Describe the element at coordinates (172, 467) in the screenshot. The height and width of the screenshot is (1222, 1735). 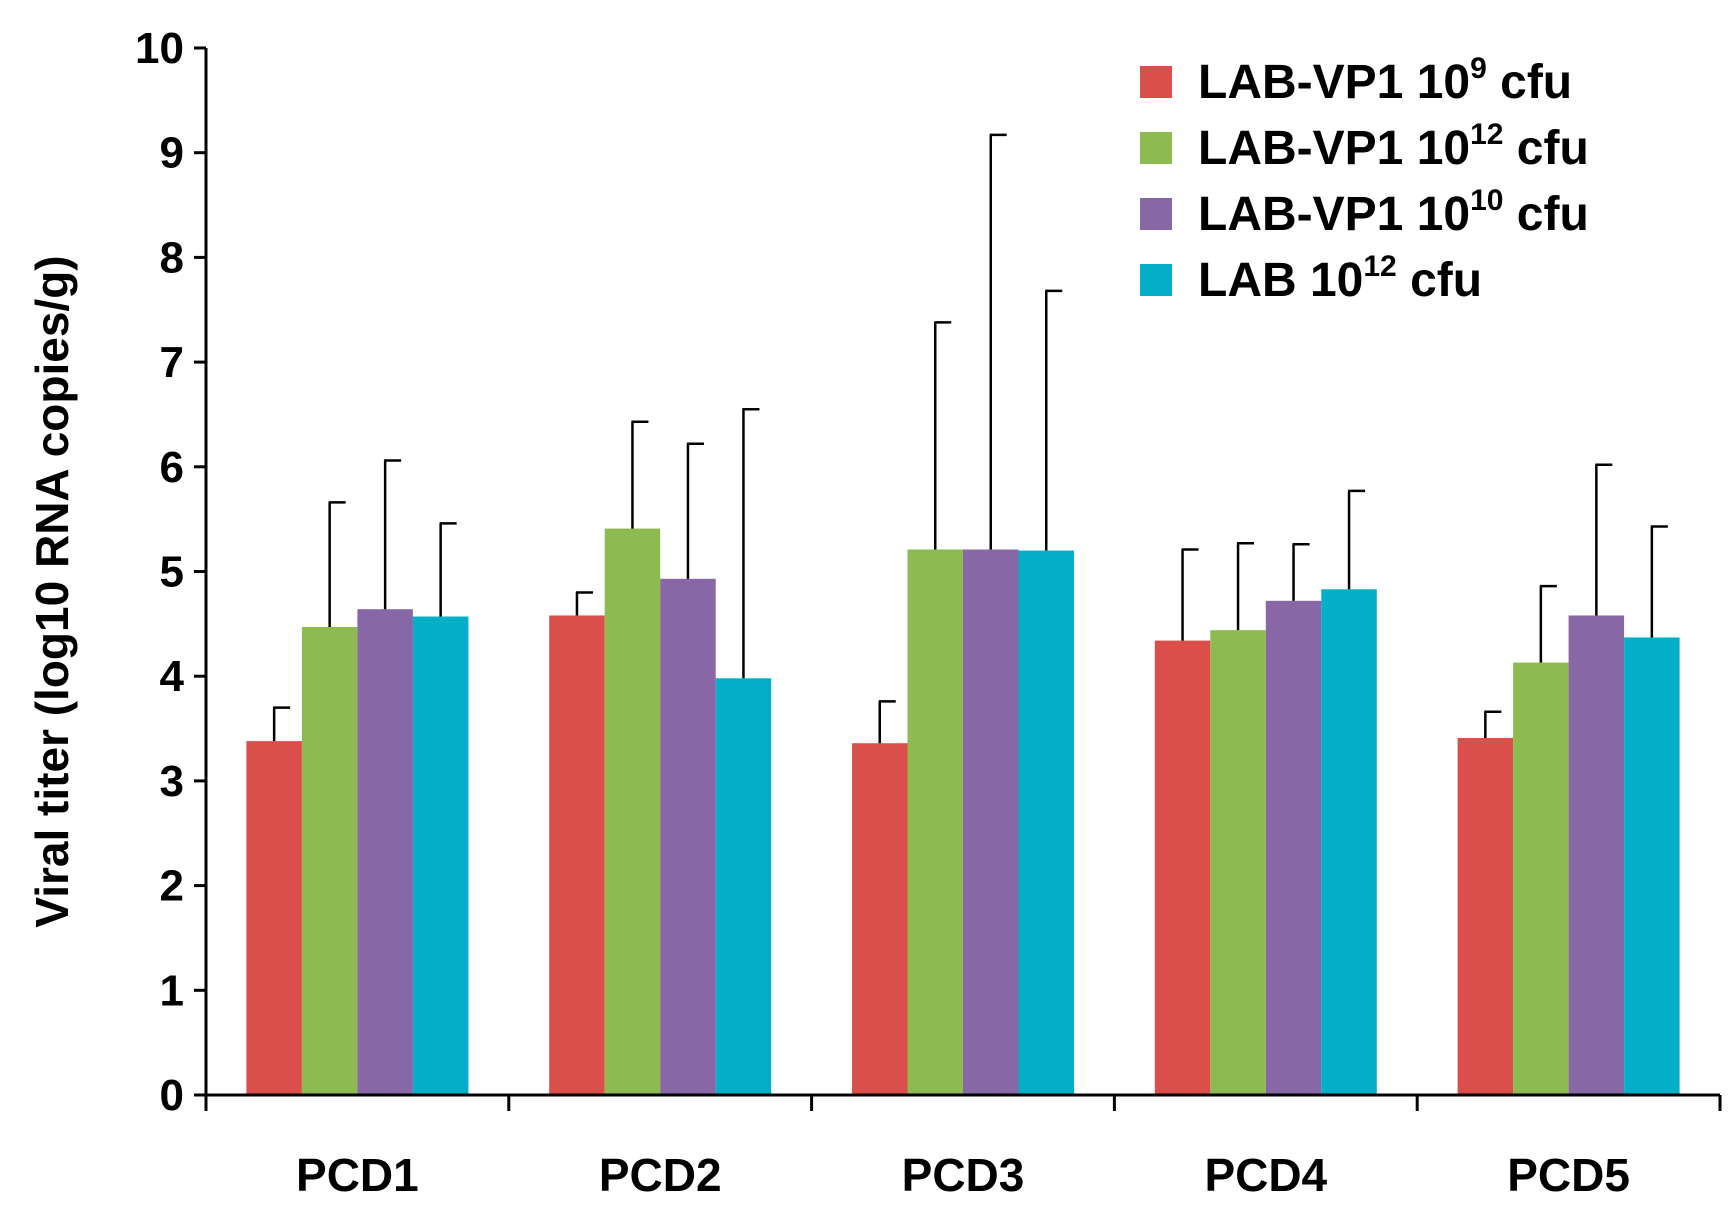
I see `y-tick-label: 6` at that location.